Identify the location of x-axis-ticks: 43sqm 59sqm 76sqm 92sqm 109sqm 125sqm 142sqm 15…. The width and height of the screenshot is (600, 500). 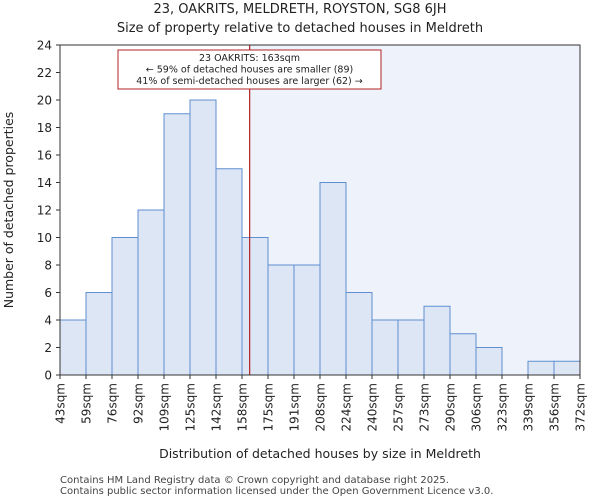
(321, 403).